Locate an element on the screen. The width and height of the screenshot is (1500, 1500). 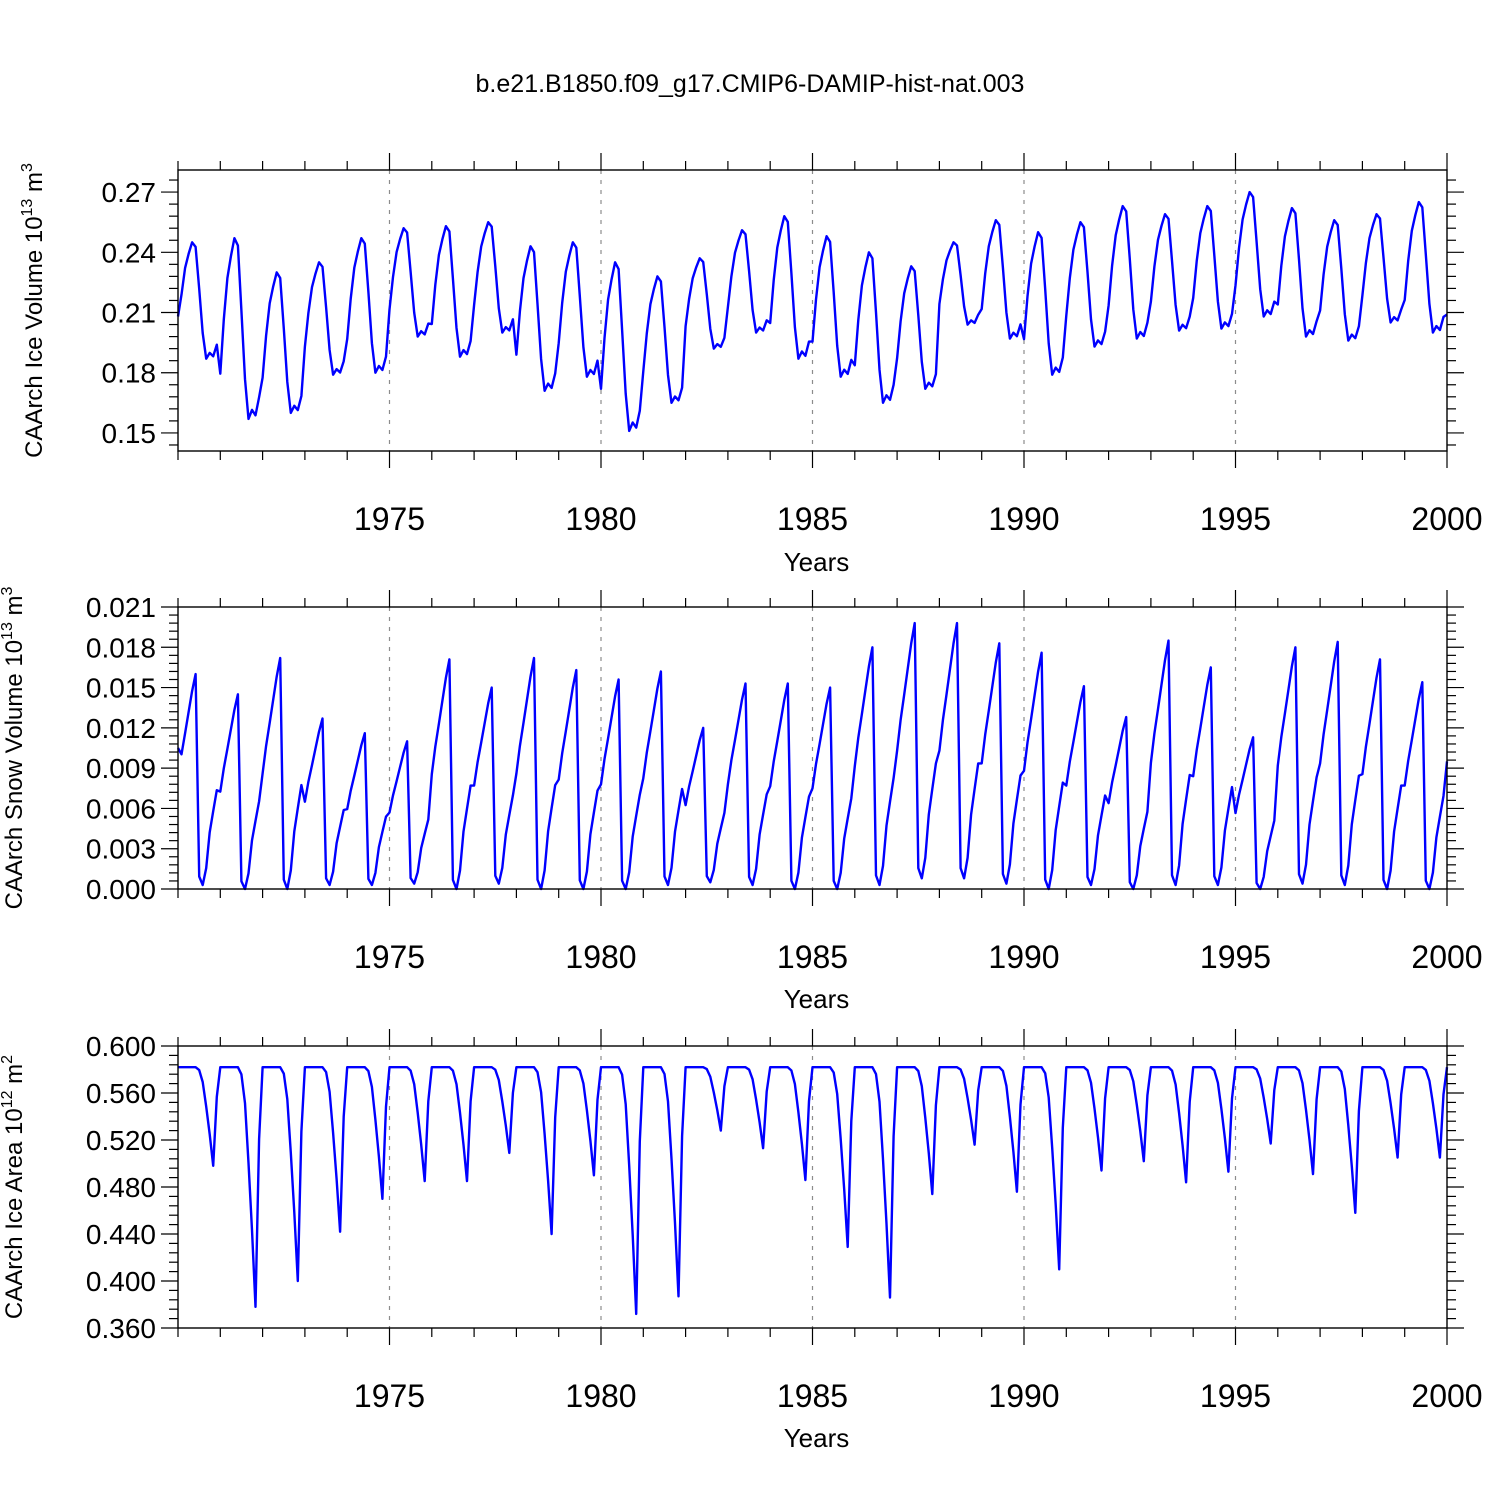
y-tick-label: 0.18 is located at coordinates (129, 373).